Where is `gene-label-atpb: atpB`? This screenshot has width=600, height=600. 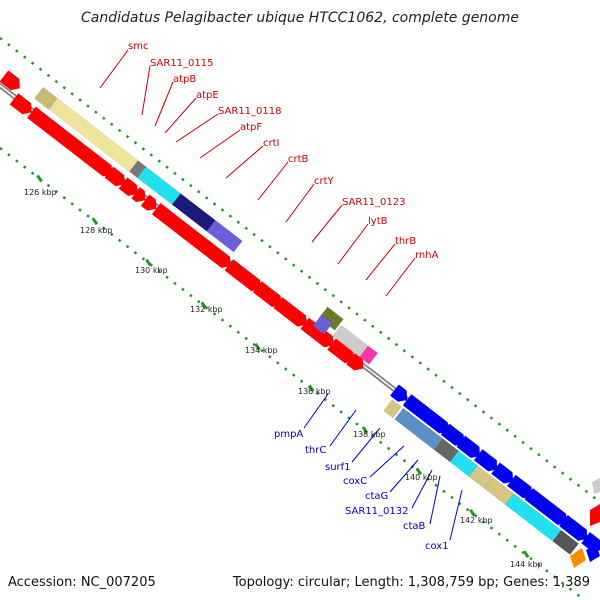 gene-label-atpb: atpB is located at coordinates (184, 79).